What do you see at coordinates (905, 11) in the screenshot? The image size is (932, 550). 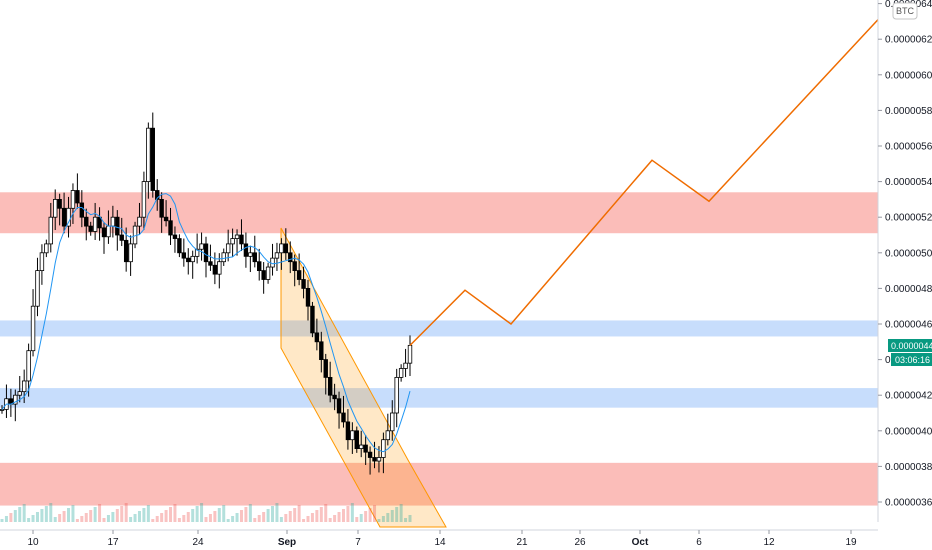 I see `symbol-badge: BTC` at bounding box center [905, 11].